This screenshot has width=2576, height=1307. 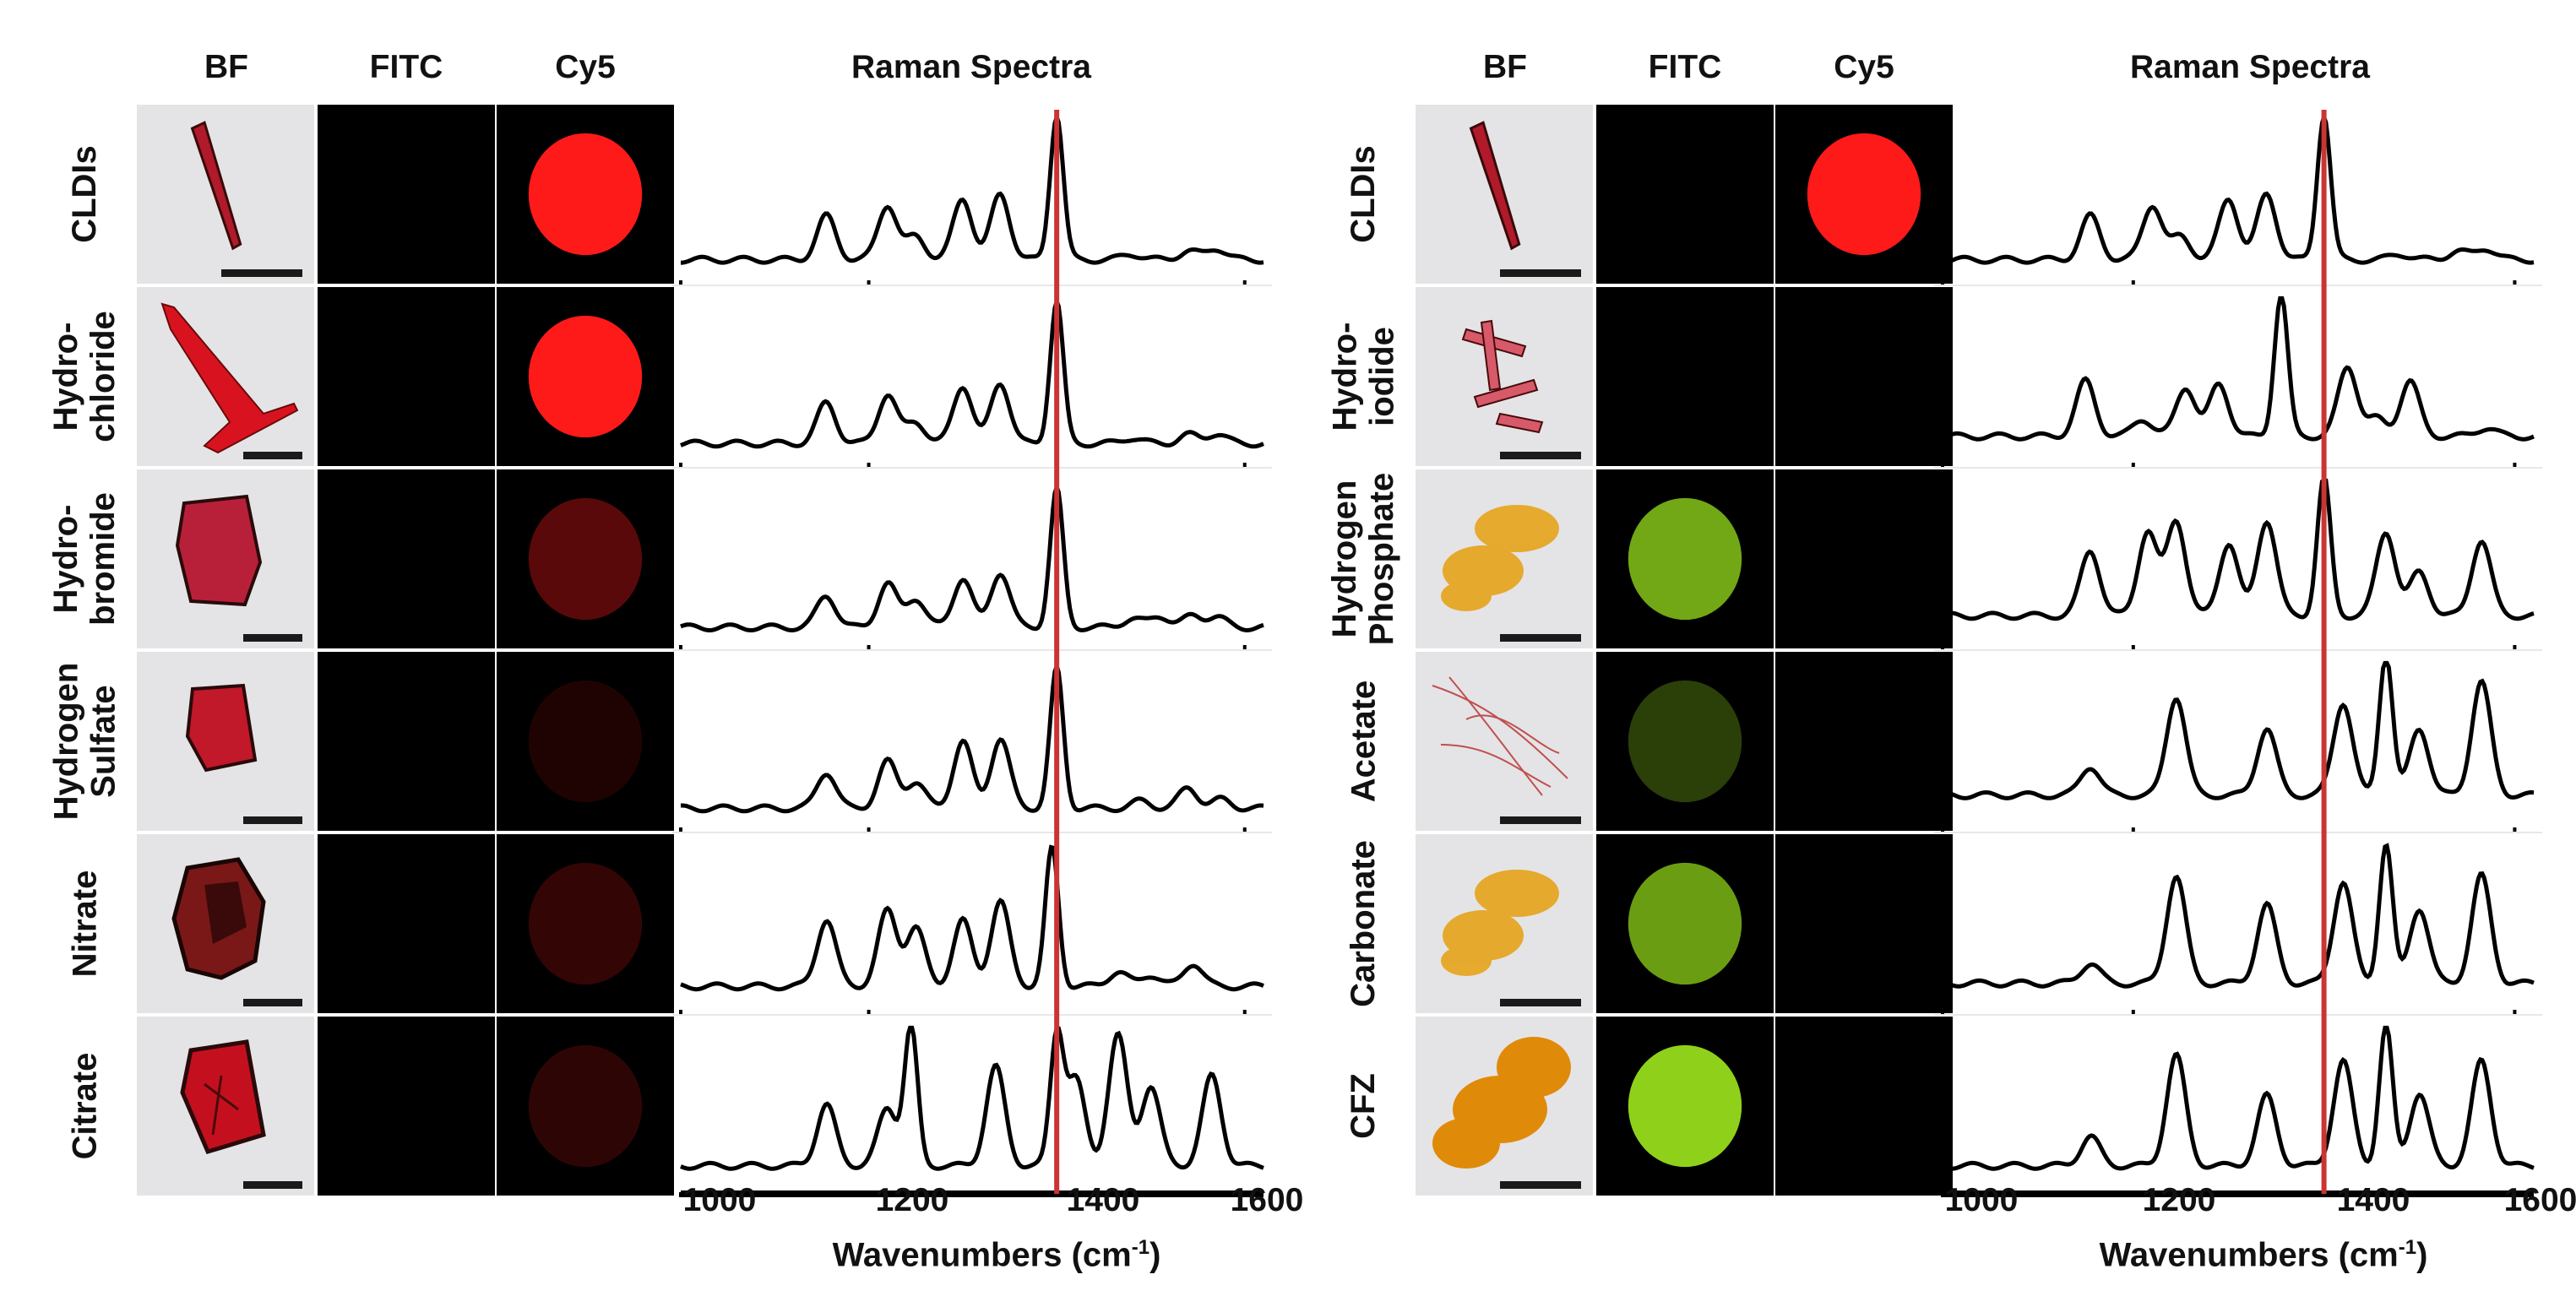 What do you see at coordinates (1685, 67) in the screenshot?
I see `column-header-fitc: FITC` at bounding box center [1685, 67].